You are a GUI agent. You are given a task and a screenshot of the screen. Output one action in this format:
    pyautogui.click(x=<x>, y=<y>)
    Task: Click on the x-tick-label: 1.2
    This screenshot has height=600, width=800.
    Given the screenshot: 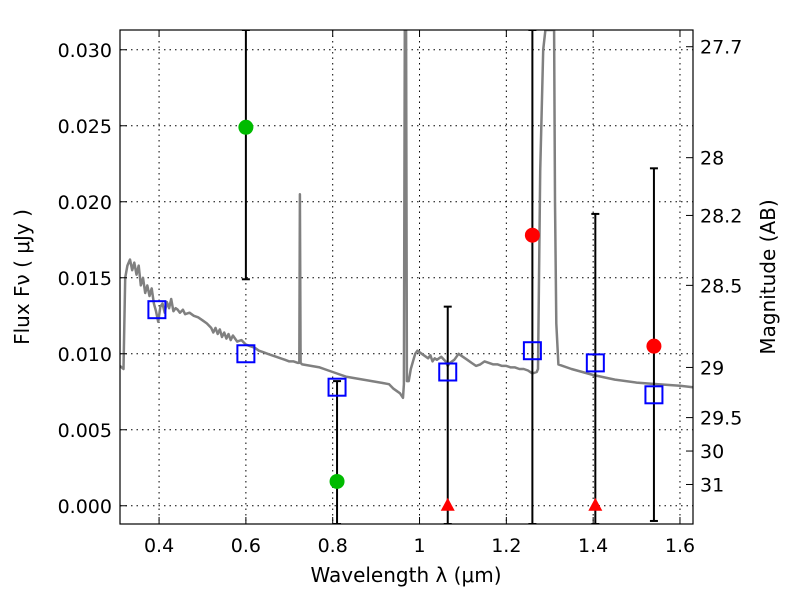 What is the action you would take?
    pyautogui.click(x=506, y=546)
    